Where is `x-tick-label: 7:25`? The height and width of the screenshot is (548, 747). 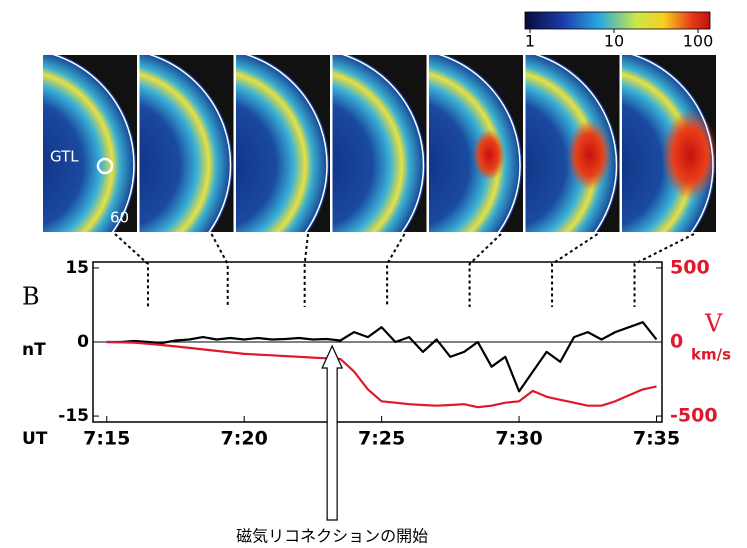 x-tick-label: 7:25 is located at coordinates (381, 439).